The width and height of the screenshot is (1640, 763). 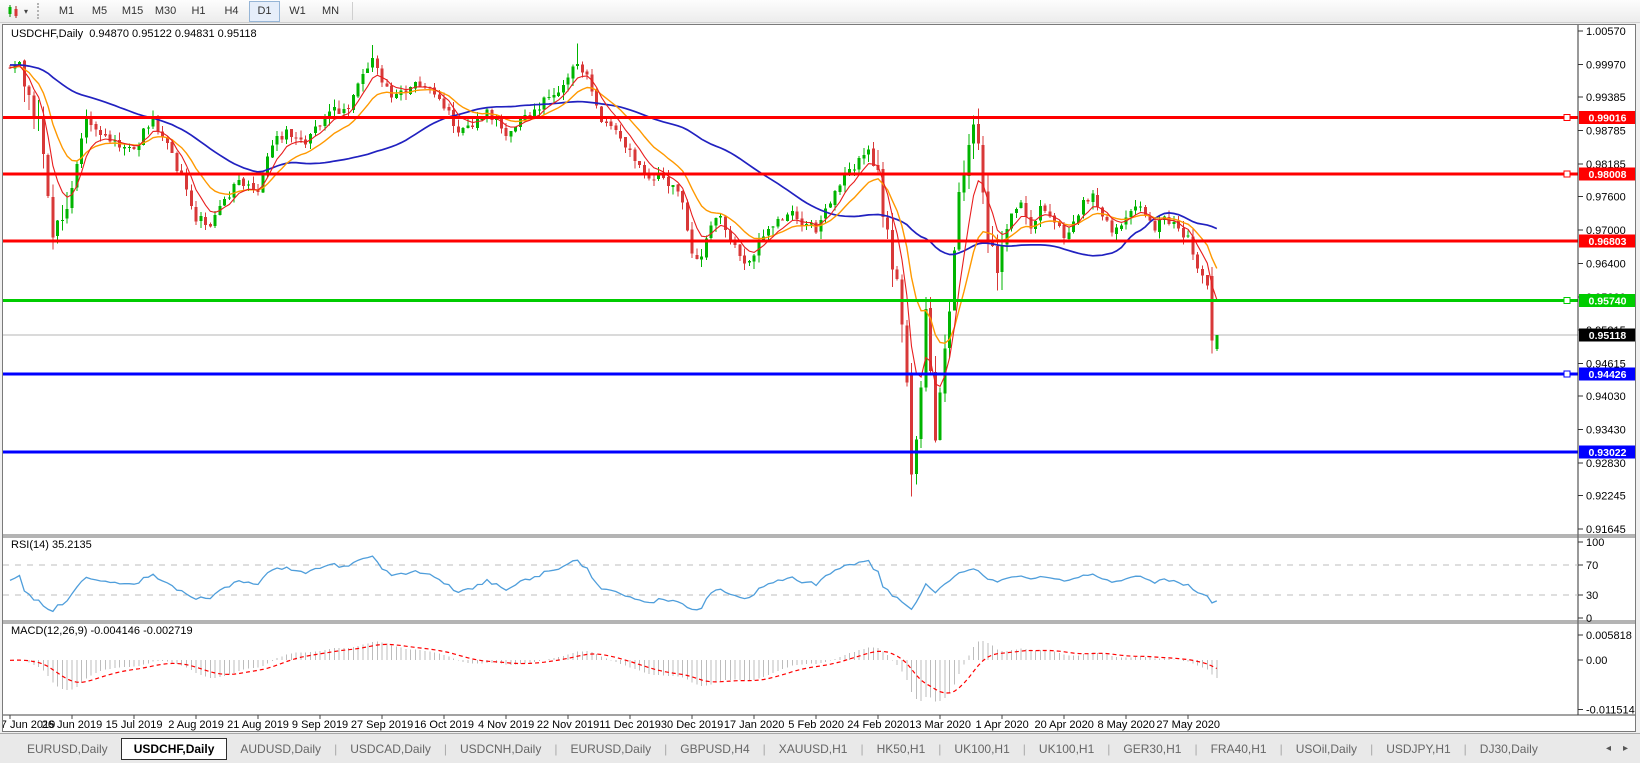 What do you see at coordinates (501, 748) in the screenshot?
I see `tab-usdcnh-daily: USDCNH,Daily` at bounding box center [501, 748].